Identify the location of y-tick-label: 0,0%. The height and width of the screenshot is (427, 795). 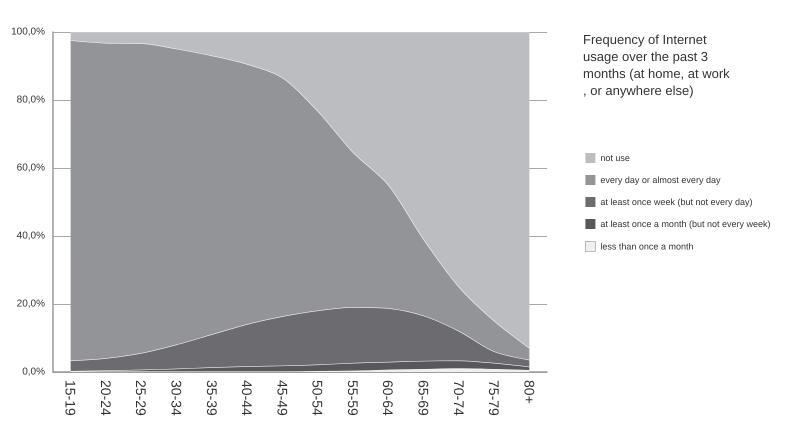
(34, 372).